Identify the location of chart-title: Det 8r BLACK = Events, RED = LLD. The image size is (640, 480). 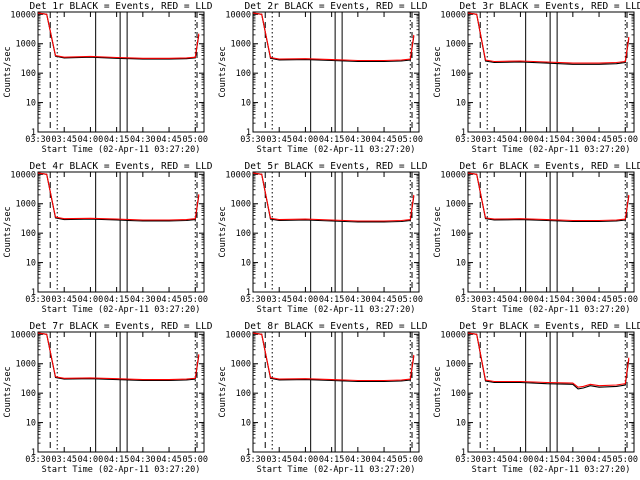
(335, 326).